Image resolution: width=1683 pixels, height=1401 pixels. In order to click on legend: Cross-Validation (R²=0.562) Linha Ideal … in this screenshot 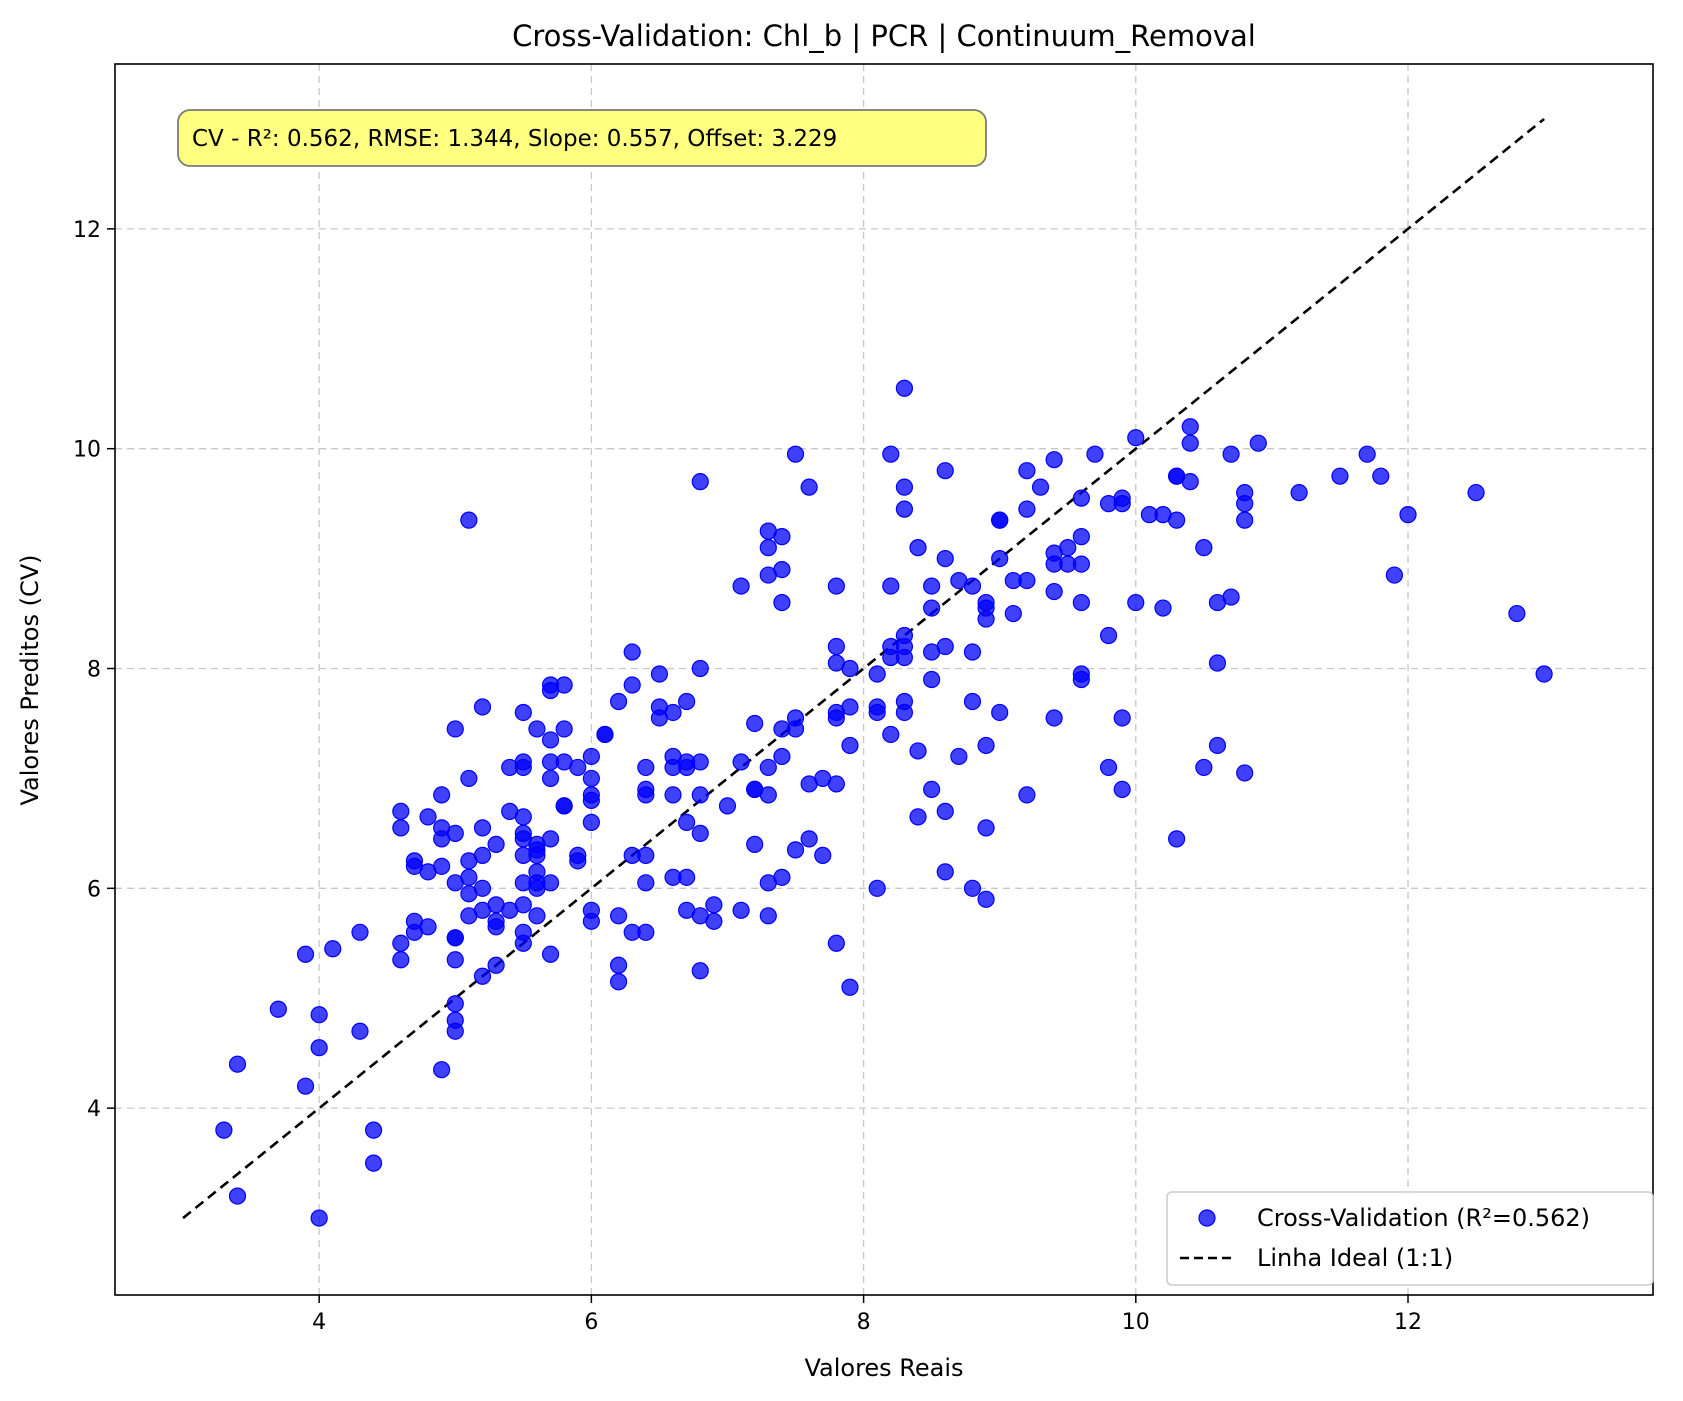, I will do `click(1410, 1238)`.